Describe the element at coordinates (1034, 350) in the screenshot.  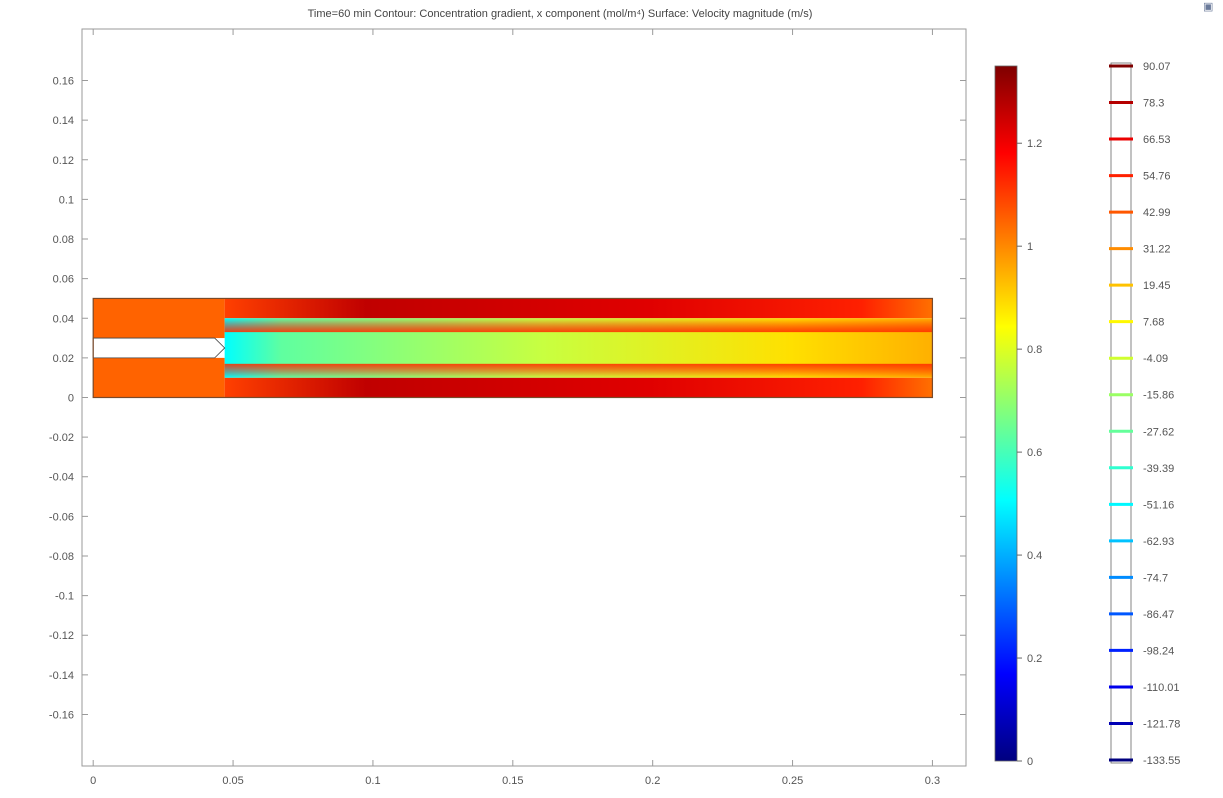
I see `colorbar-tick-label: 0.8` at that location.